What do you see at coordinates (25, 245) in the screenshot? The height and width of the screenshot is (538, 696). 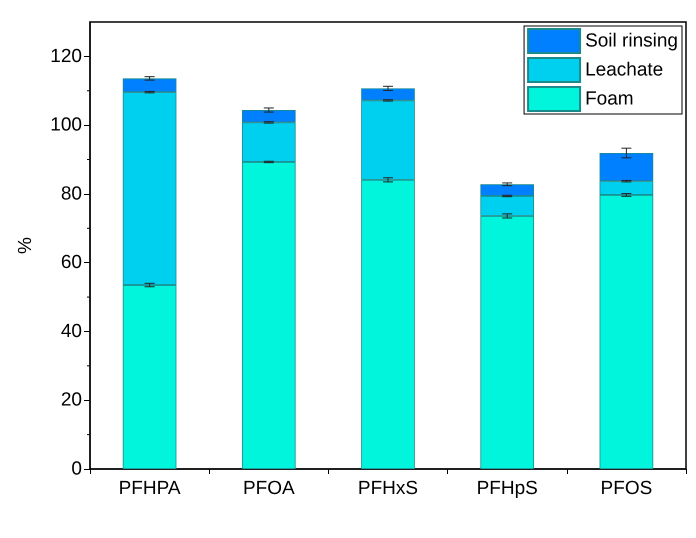 I see `y-axis-title: %` at bounding box center [25, 245].